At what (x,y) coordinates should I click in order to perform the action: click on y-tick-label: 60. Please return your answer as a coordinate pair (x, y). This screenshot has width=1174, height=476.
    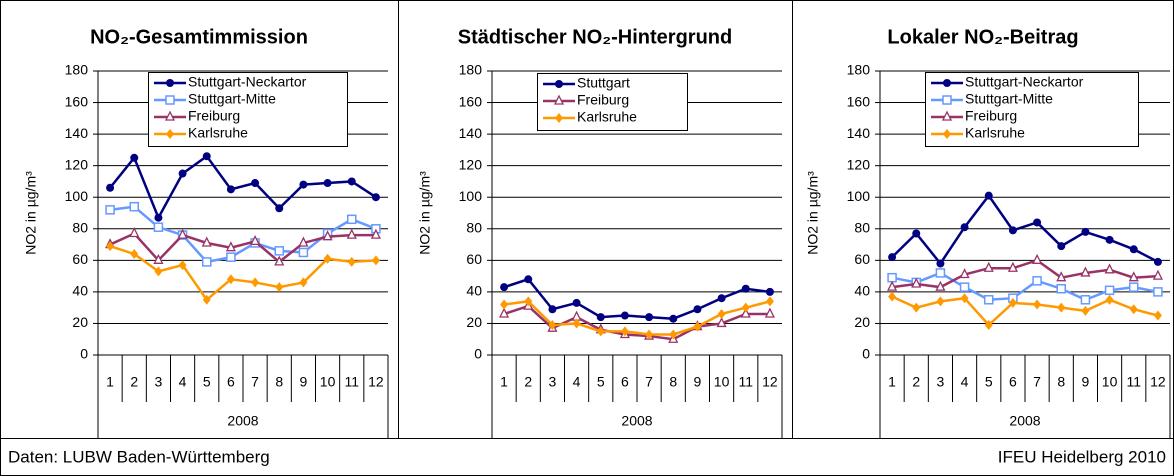
    Looking at the image, I should click on (474, 259).